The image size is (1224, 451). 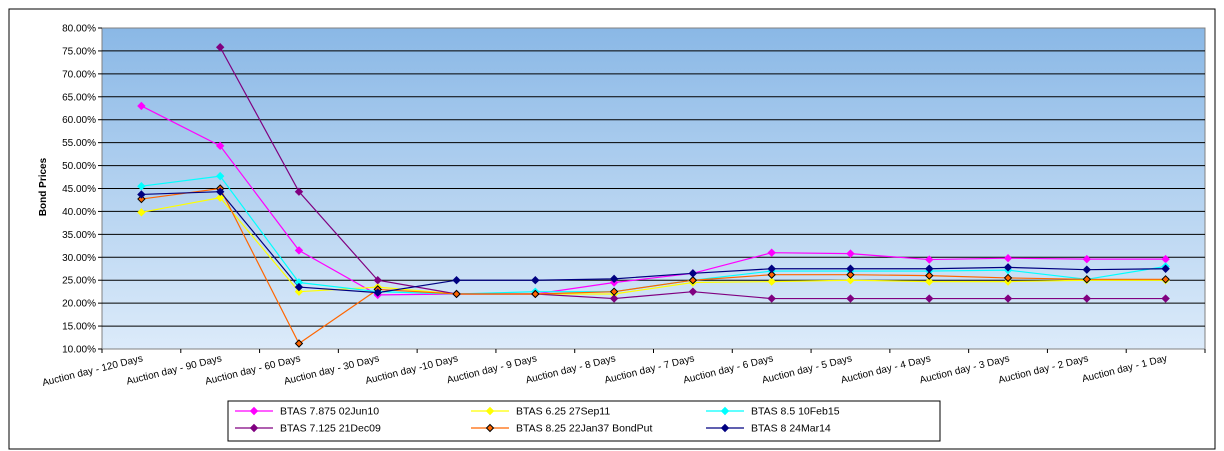 I want to click on y-tick-label: 10.00%, so click(x=79, y=350).